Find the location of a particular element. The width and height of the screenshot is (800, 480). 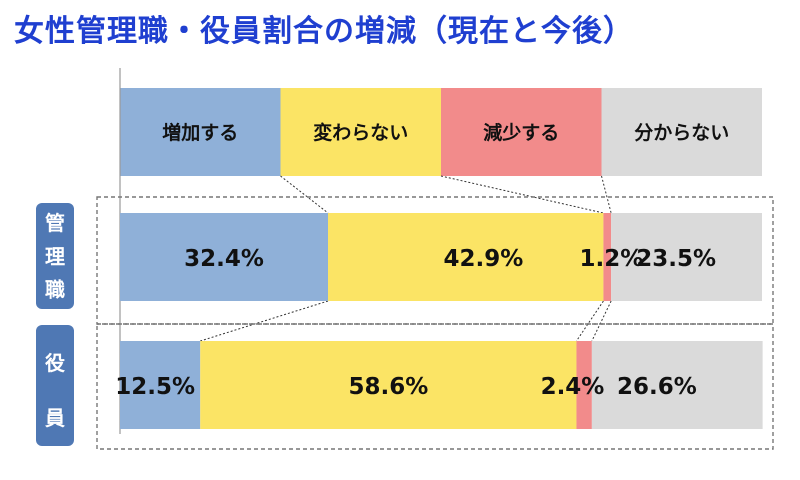

legend-label-decrease: 減少する is located at coordinates (521, 132).